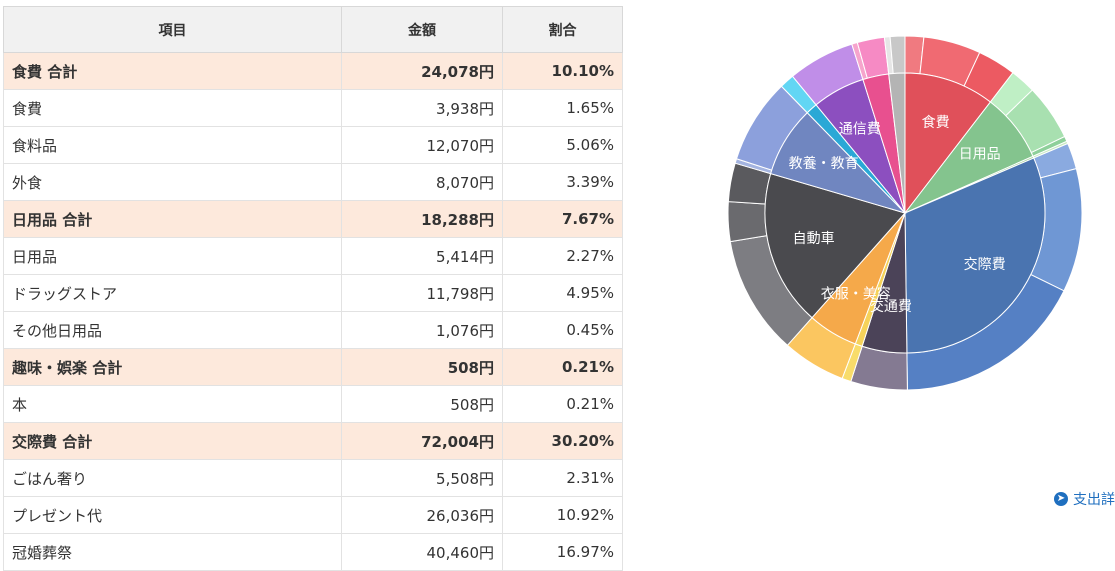 This screenshot has width=1115, height=571. What do you see at coordinates (172, 478) in the screenshot?
I see `cell-item: ごはん奢り` at bounding box center [172, 478].